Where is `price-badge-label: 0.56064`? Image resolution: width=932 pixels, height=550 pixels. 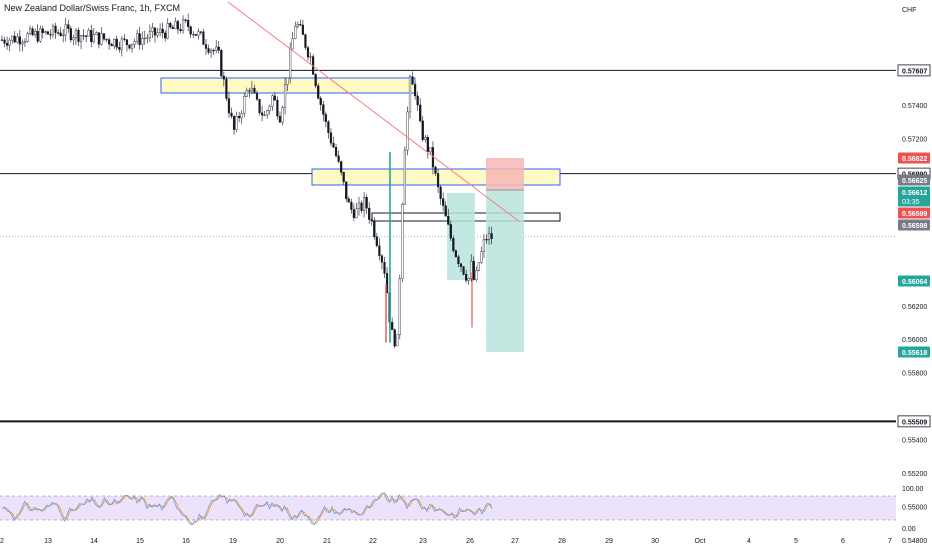
price-badge-label: 0.56064 is located at coordinates (914, 282).